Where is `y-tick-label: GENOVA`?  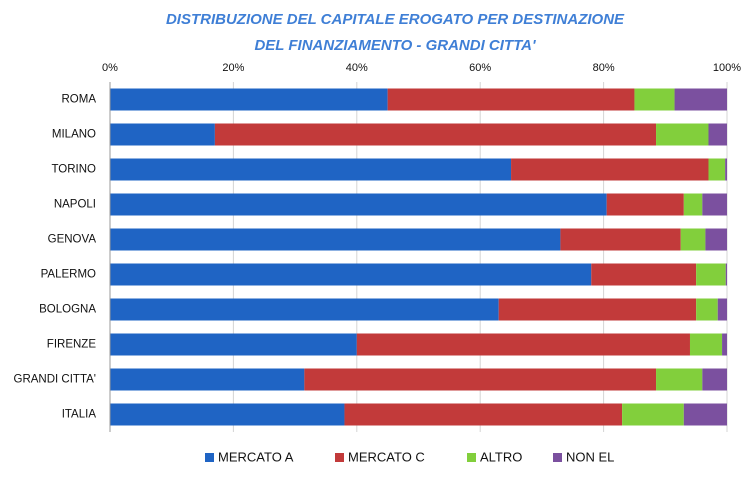
y-tick-label: GENOVA is located at coordinates (72, 240).